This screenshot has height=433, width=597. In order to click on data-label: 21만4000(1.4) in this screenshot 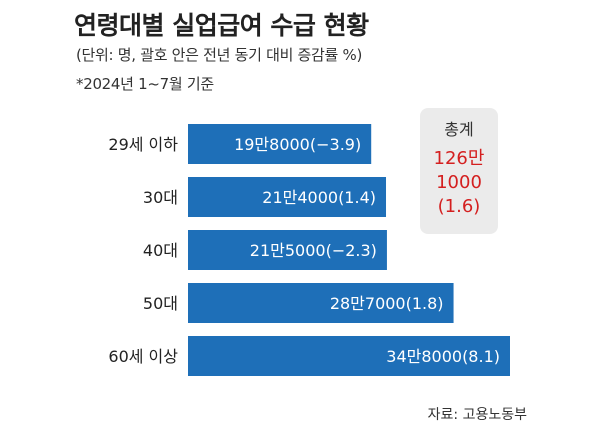, I will do `click(319, 197)`.